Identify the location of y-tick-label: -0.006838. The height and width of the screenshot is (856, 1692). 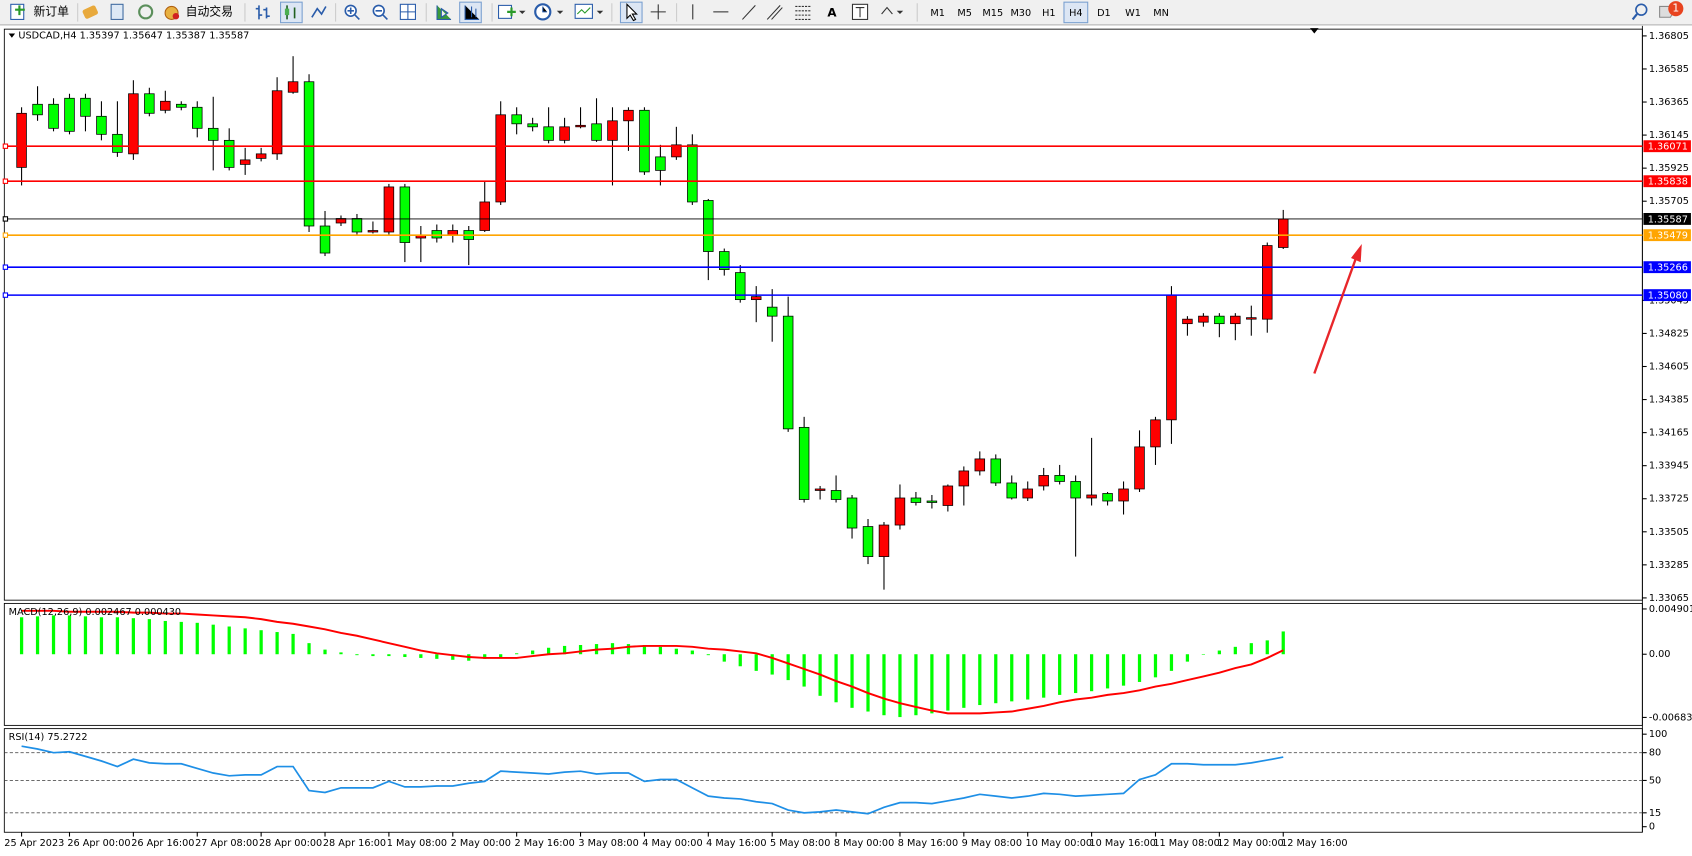
(1670, 717).